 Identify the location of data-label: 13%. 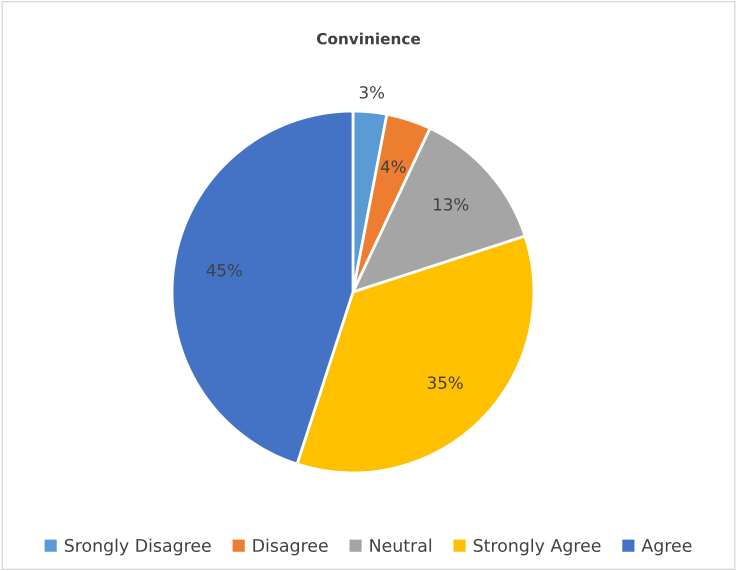
(451, 204).